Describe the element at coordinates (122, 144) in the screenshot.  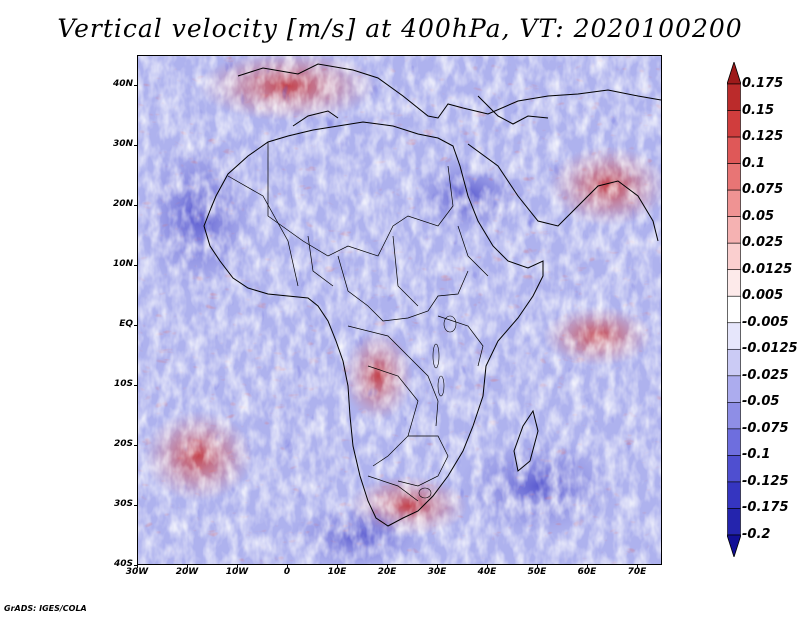
I see `lat-tick-label: 30N` at that location.